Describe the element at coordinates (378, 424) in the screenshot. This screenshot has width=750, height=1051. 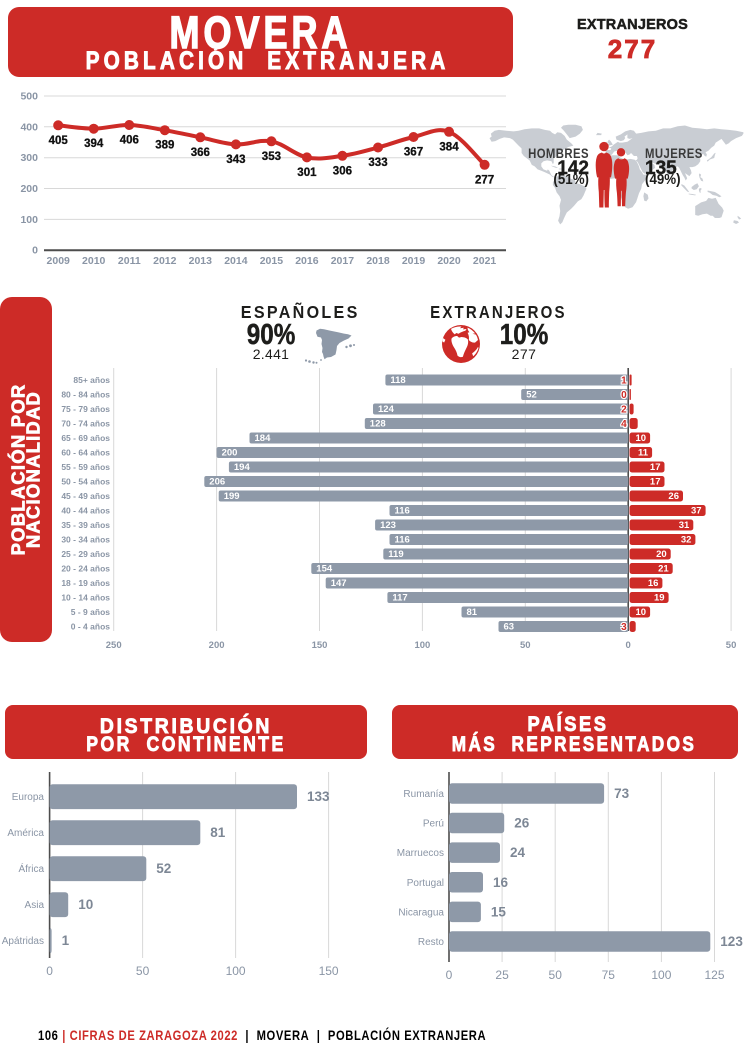
I see `svg-text: 128` at that location.